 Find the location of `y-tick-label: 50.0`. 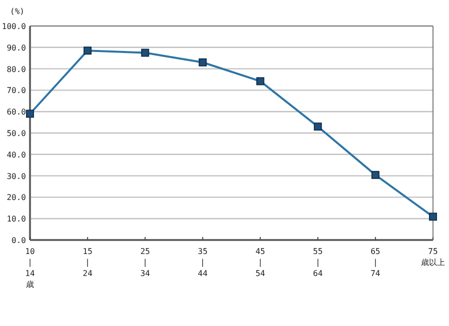

y-tick-label: 50.0 is located at coordinates (16, 133).